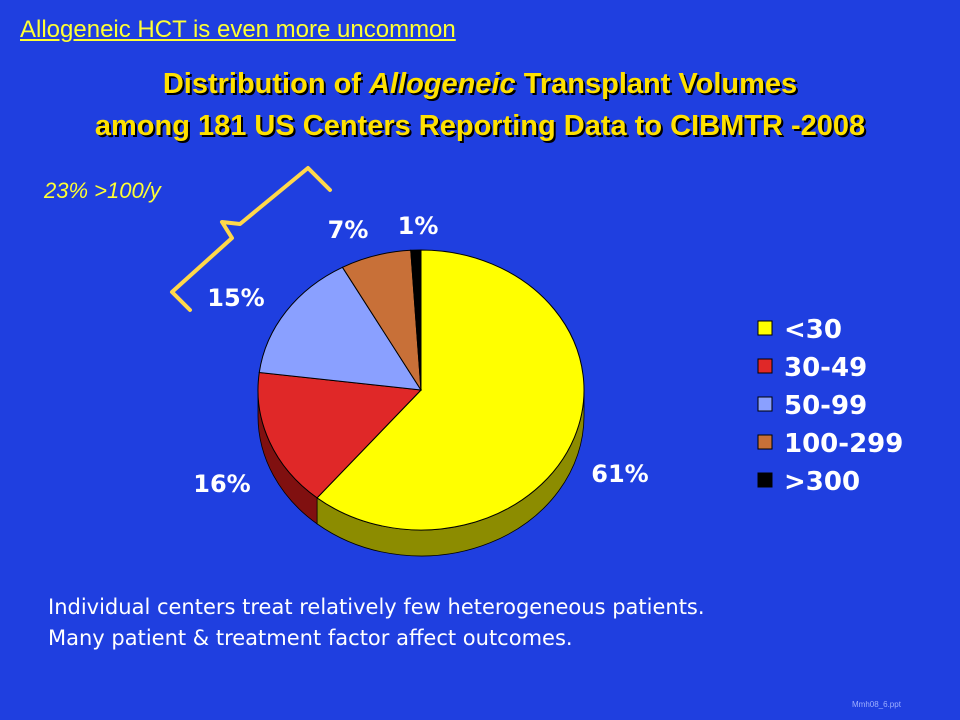  I want to click on legend-label-lt30: <30, so click(813, 330).